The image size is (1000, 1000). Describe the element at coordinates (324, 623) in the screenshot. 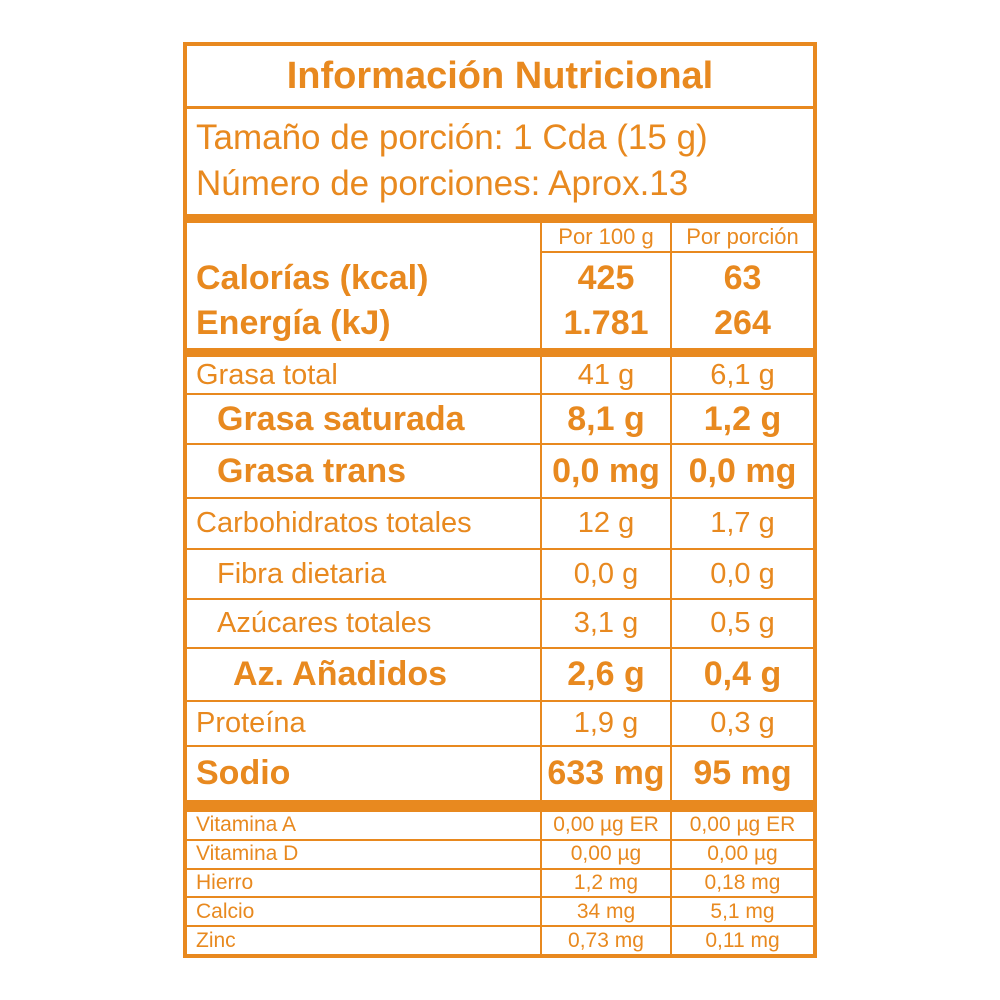

I see `nutrient-label: Azúcares totales` at that location.